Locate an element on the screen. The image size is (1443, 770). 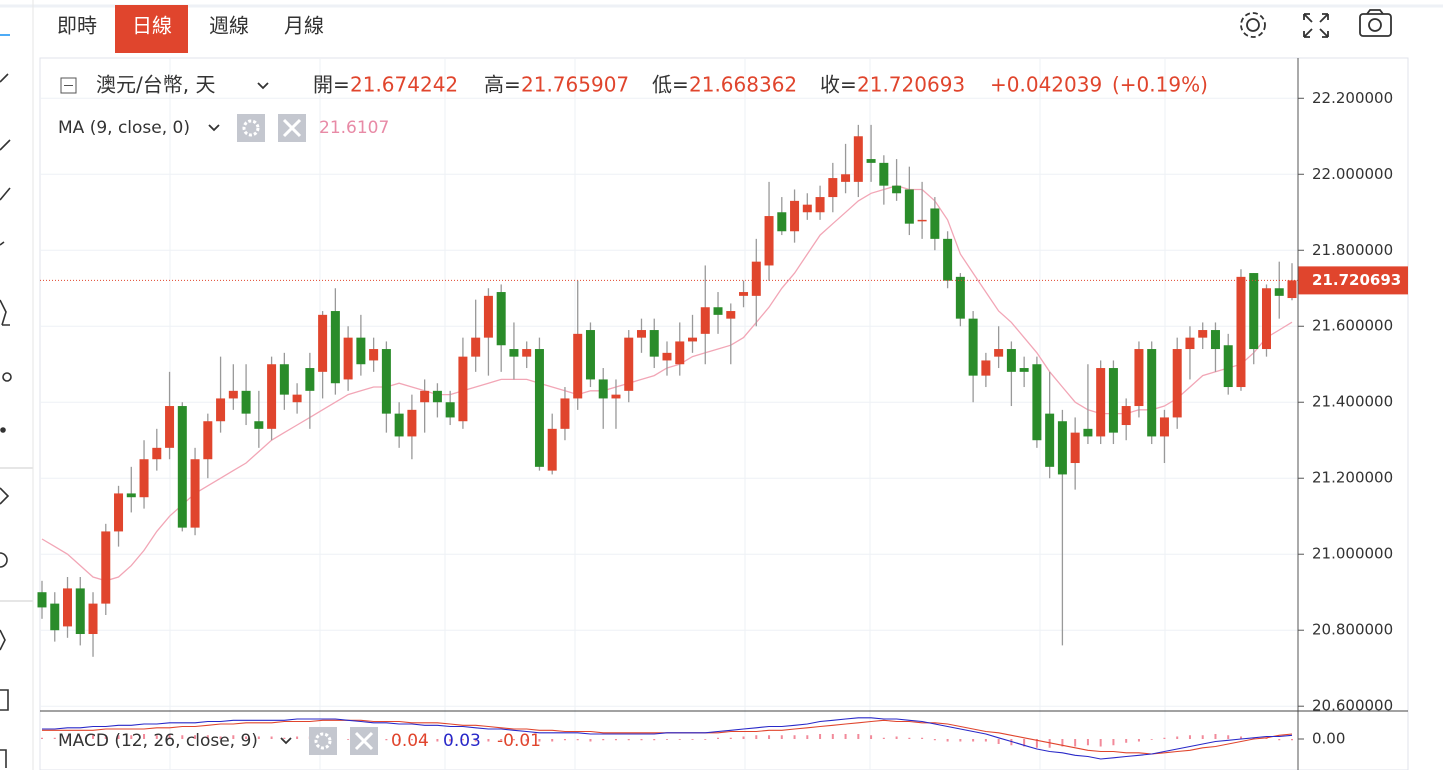
ma-settings is located at coordinates (251, 128).